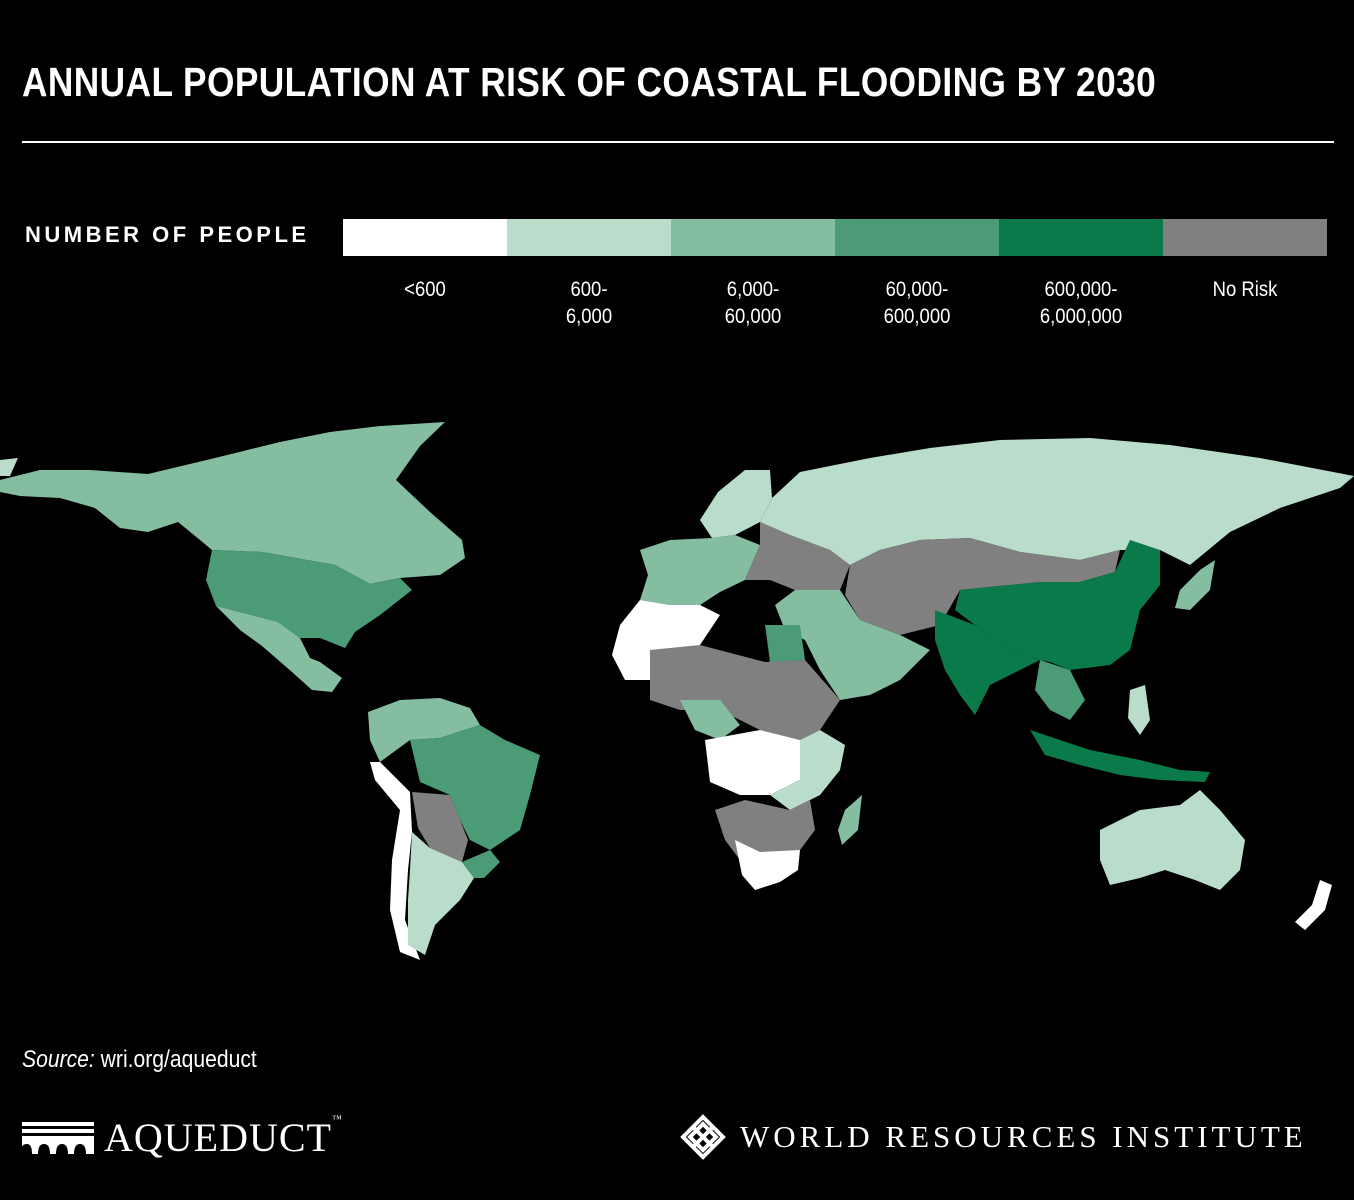  Describe the element at coordinates (475, 787) in the screenshot. I see `region-brazil` at that location.